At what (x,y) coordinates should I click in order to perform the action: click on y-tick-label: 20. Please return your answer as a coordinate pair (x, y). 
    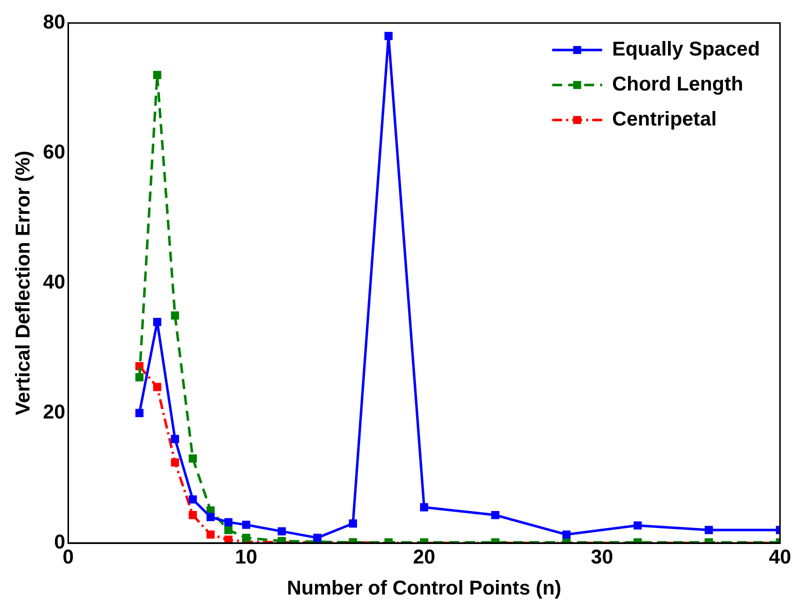
    Looking at the image, I should click on (54, 413).